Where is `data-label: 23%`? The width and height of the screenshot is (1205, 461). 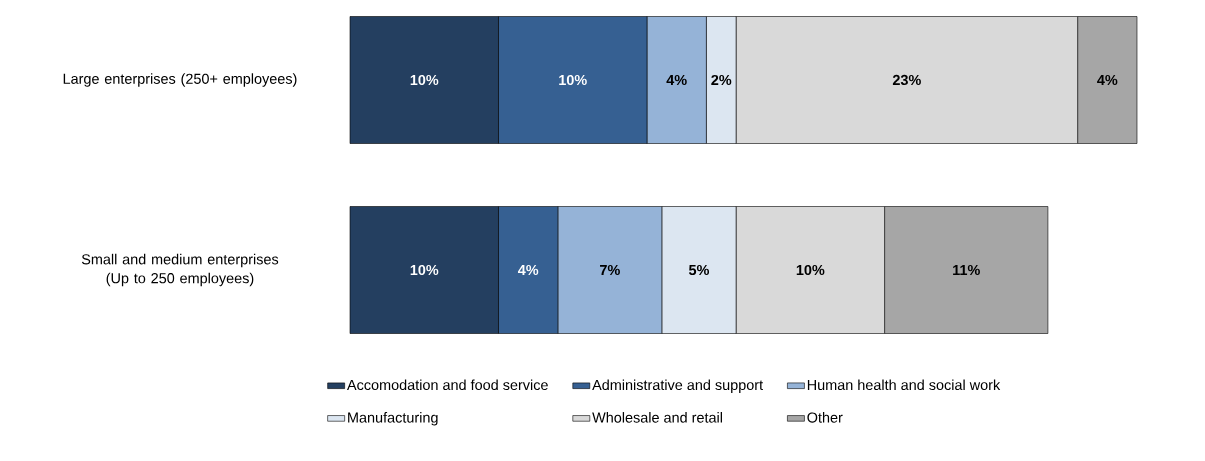
data-label: 23% is located at coordinates (906, 80).